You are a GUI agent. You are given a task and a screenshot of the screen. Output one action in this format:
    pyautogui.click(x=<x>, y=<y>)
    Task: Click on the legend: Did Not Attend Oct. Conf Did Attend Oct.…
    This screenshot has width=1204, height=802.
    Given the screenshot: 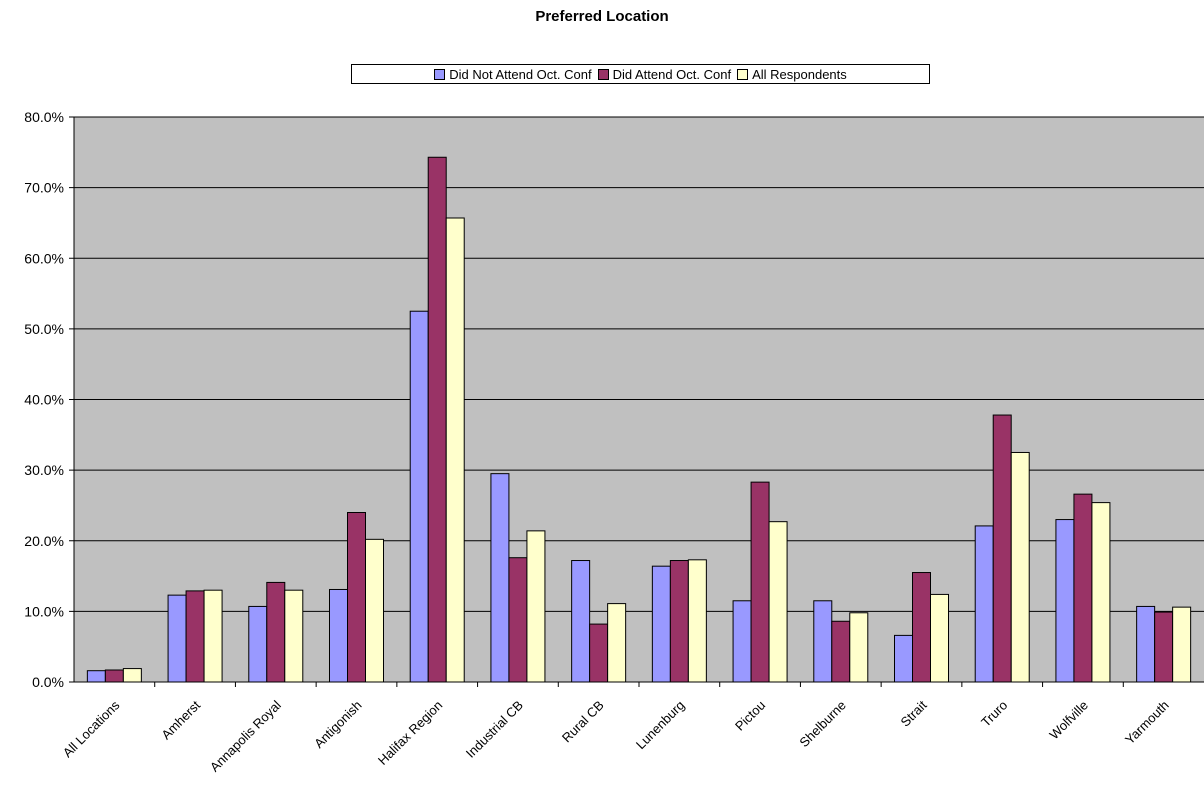 What is the action you would take?
    pyautogui.click(x=640, y=74)
    